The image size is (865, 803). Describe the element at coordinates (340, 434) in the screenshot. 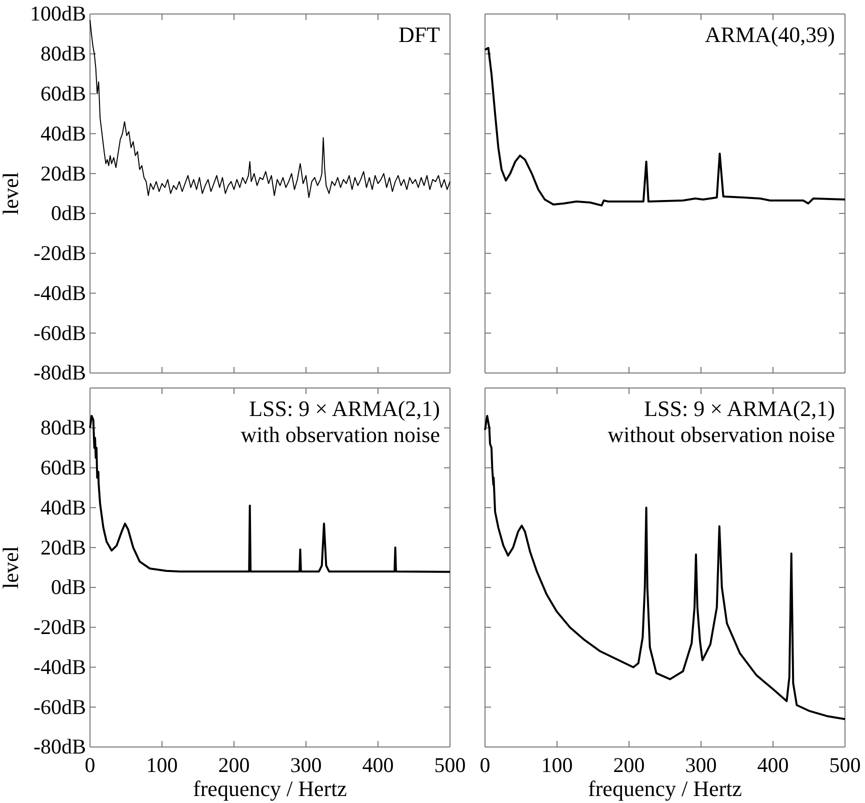

I see `text: with observation noise` at that location.